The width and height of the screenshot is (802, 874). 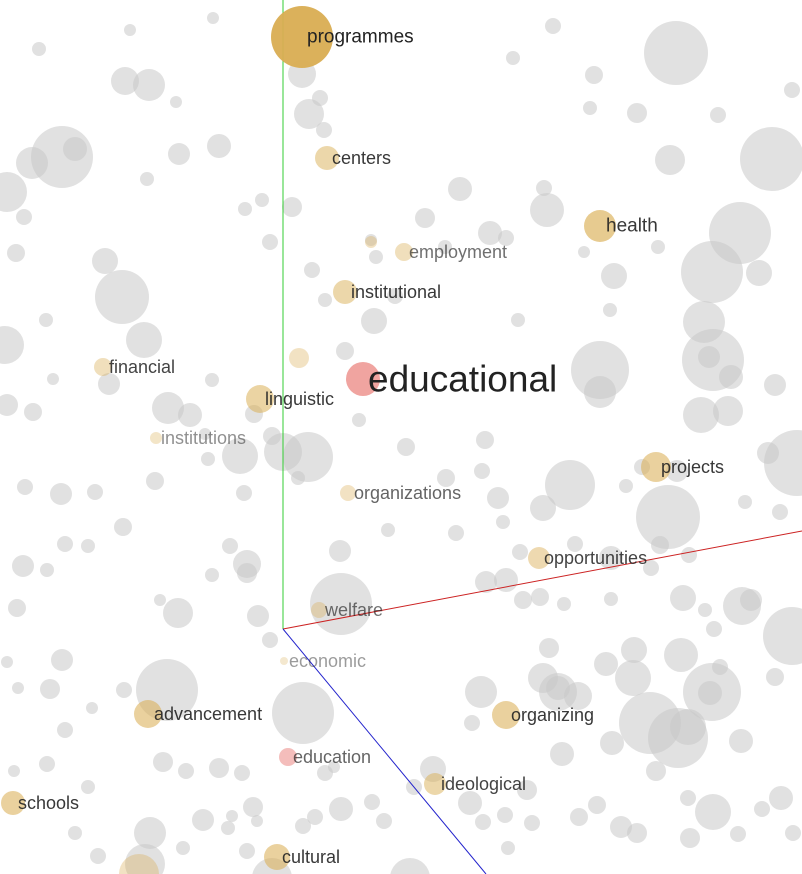 What do you see at coordinates (543, 715) in the screenshot?
I see `word-point-organizing: organizing` at bounding box center [543, 715].